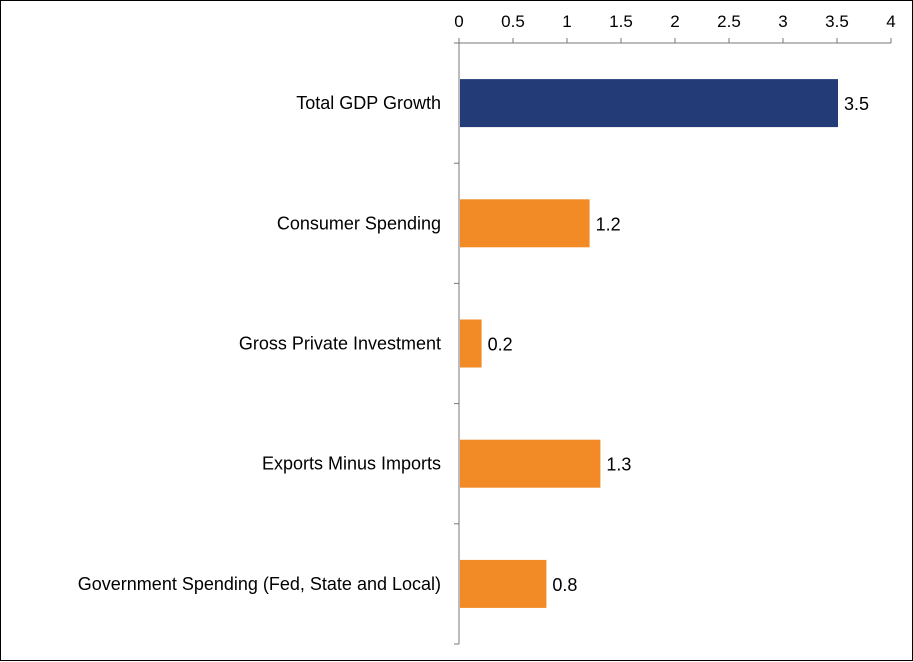 This screenshot has width=913, height=662. I want to click on category-label: Consumer Spending, so click(359, 223).